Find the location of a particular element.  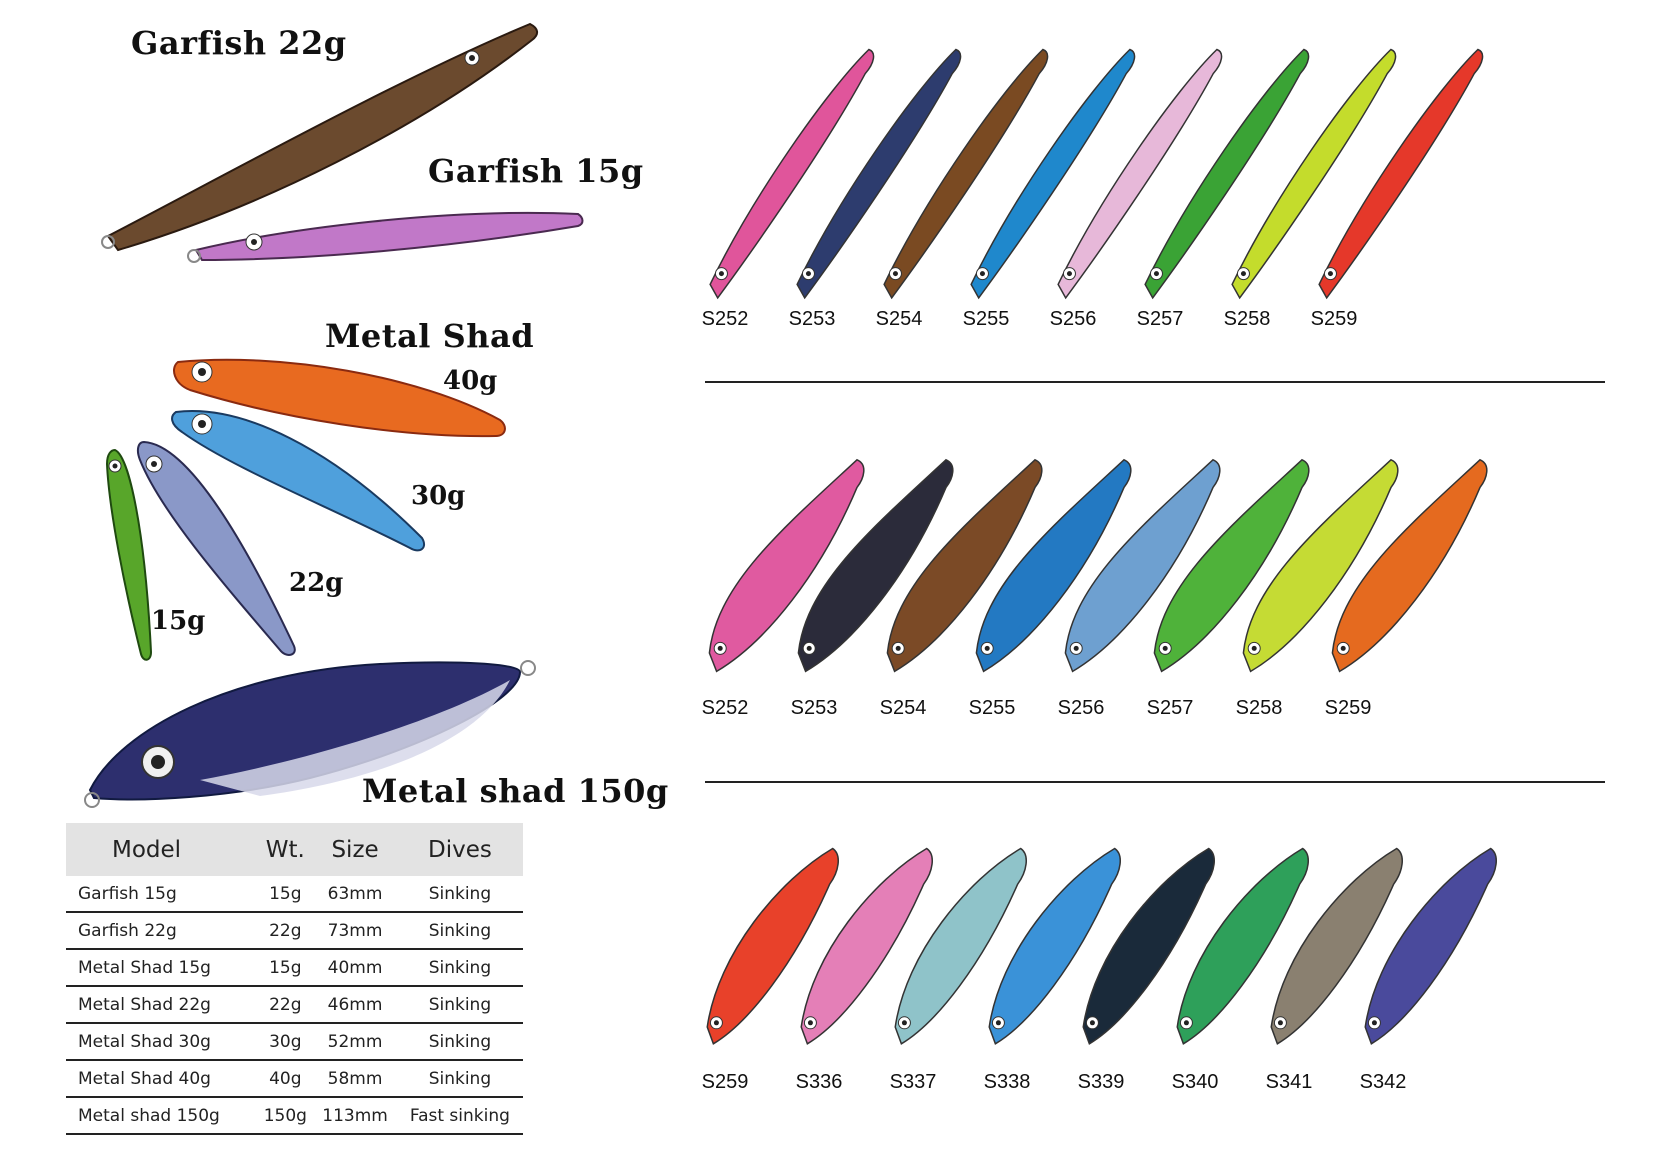

lure-swatch-s342 is located at coordinates (1430, 946).